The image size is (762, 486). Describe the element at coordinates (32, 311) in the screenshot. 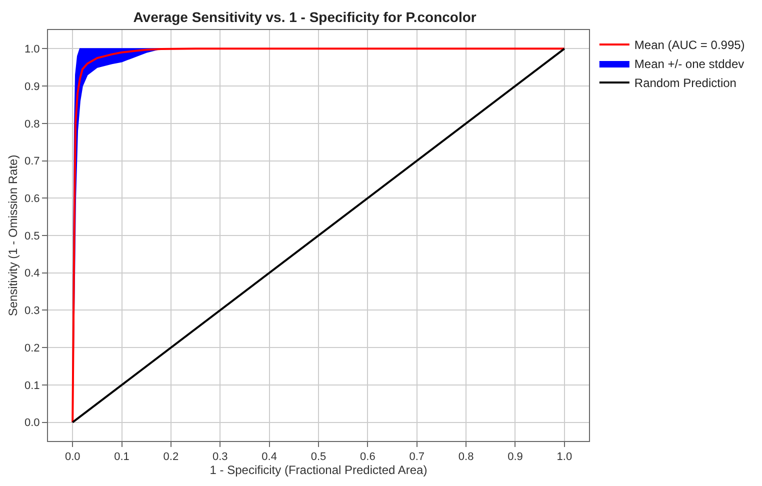

I see `y-tick-label: 0.3` at that location.